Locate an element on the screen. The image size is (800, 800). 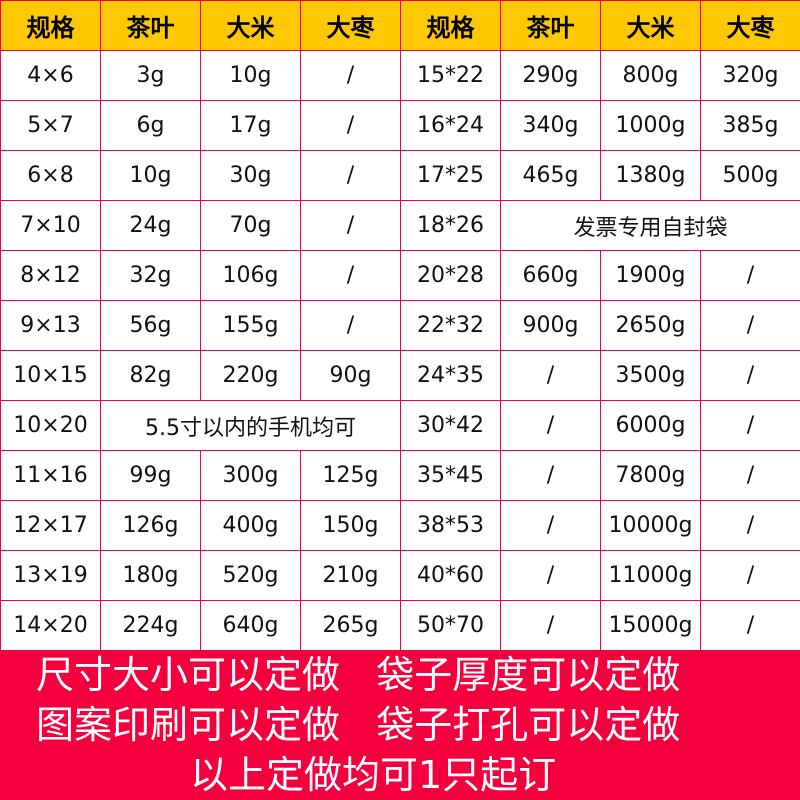
table-row: 13×19 180g 520g 210g 40*60/11000g / is located at coordinates (400, 575).